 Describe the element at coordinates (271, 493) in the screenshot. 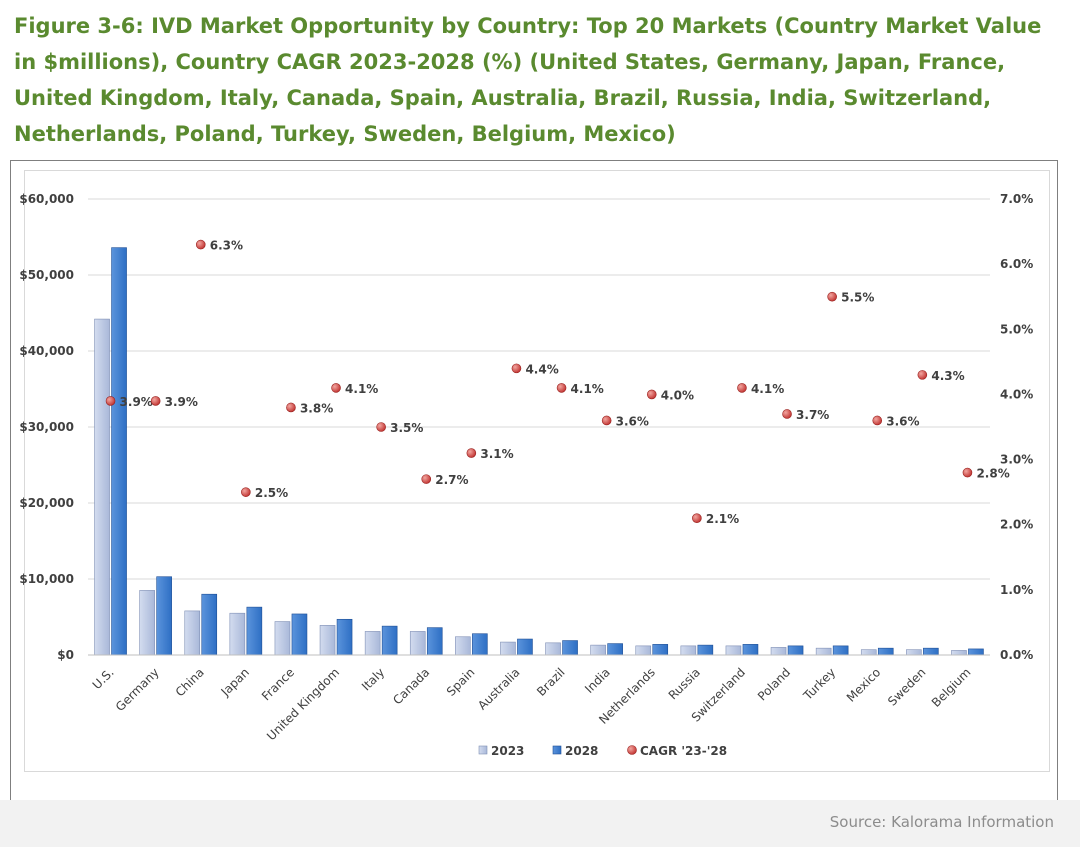

I see `cagr-data-label: 2.5%` at that location.